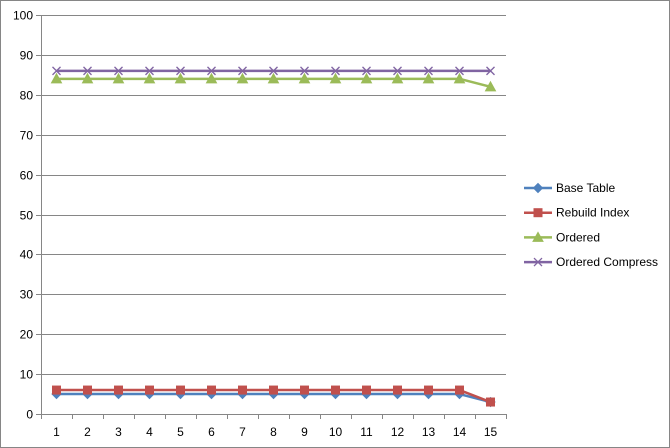 The image size is (670, 448). I want to click on y-tick-label-40: 40, so click(27, 255).